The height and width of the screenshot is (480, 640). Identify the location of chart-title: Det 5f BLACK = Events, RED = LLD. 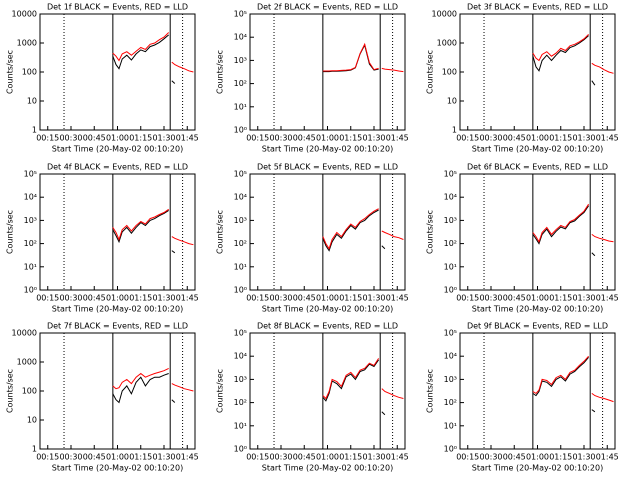
(327, 167).